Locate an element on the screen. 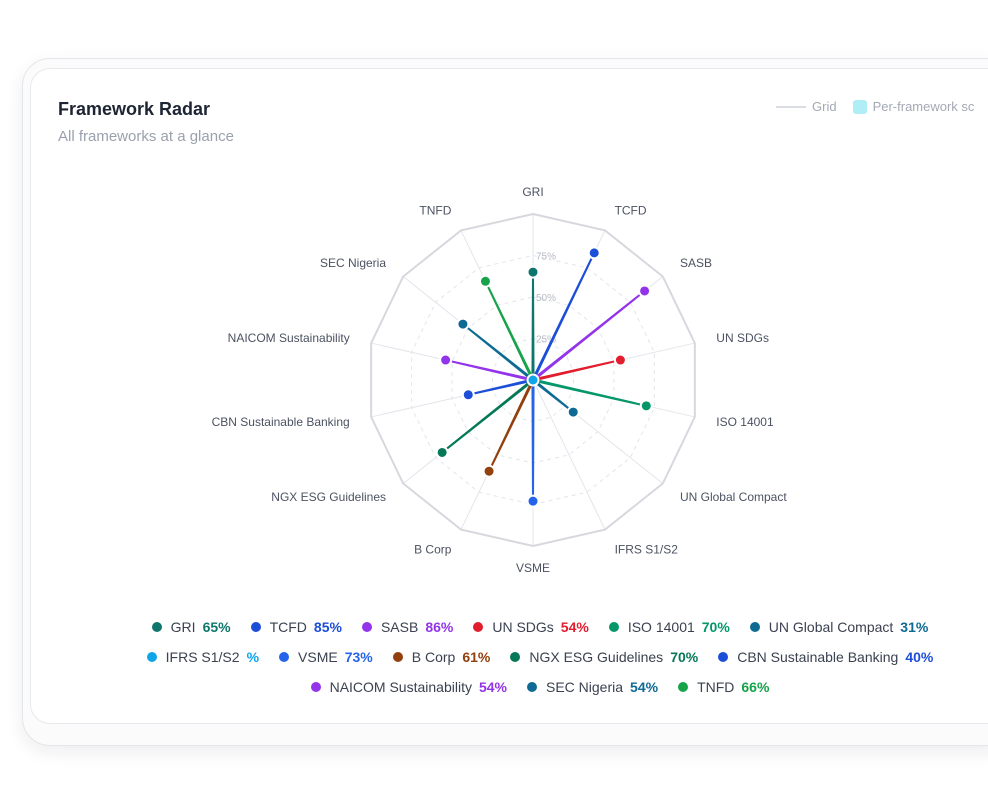 This screenshot has width=988, height=800. legend-label: TNFD is located at coordinates (716, 687).